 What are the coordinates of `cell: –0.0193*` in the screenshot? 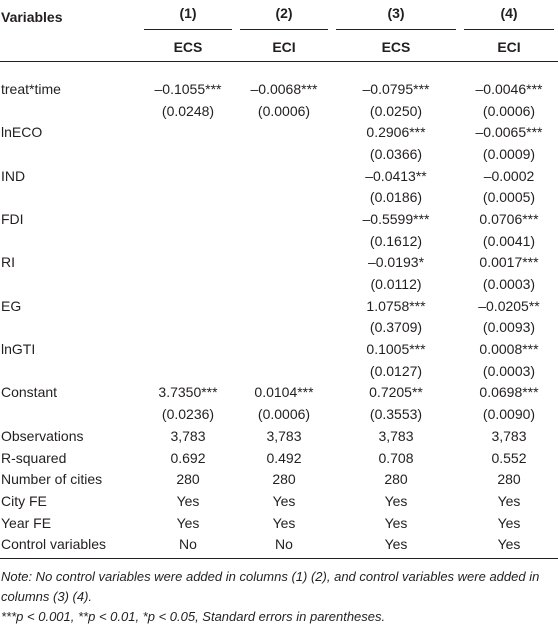 It's located at (396, 262).